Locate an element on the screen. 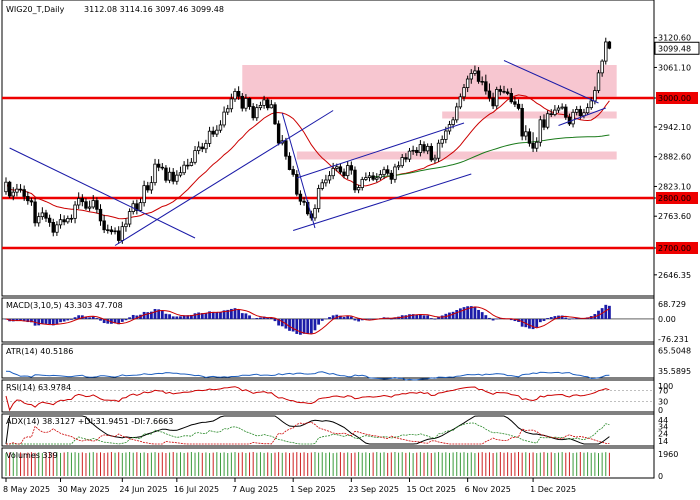 The width and height of the screenshot is (700, 500). panel-adx-frame is located at coordinates (328, 430).